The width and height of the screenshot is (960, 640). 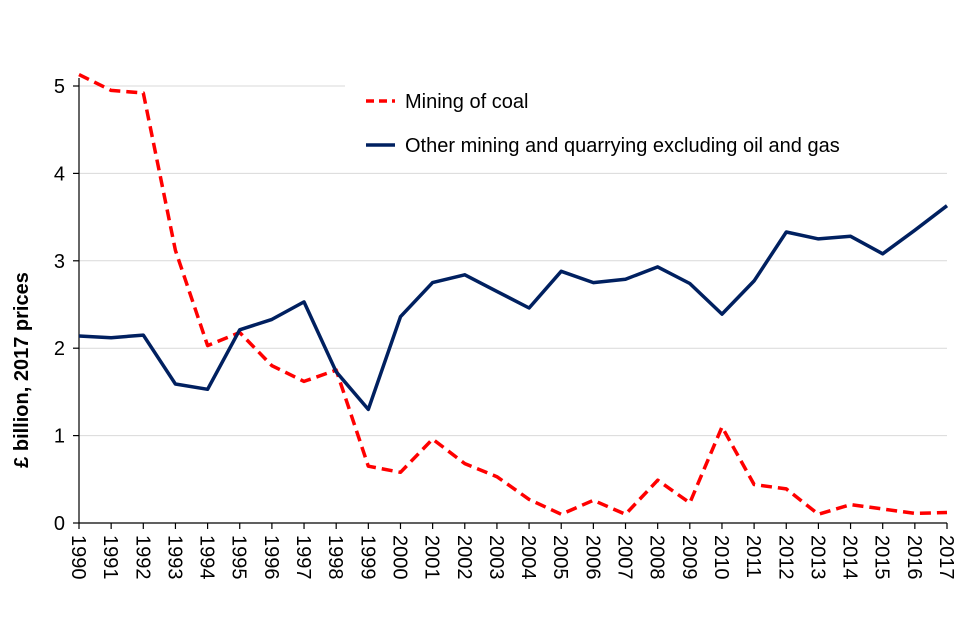 I want to click on legend-item-mining-of-coal: Mining of coal, so click(x=447, y=102).